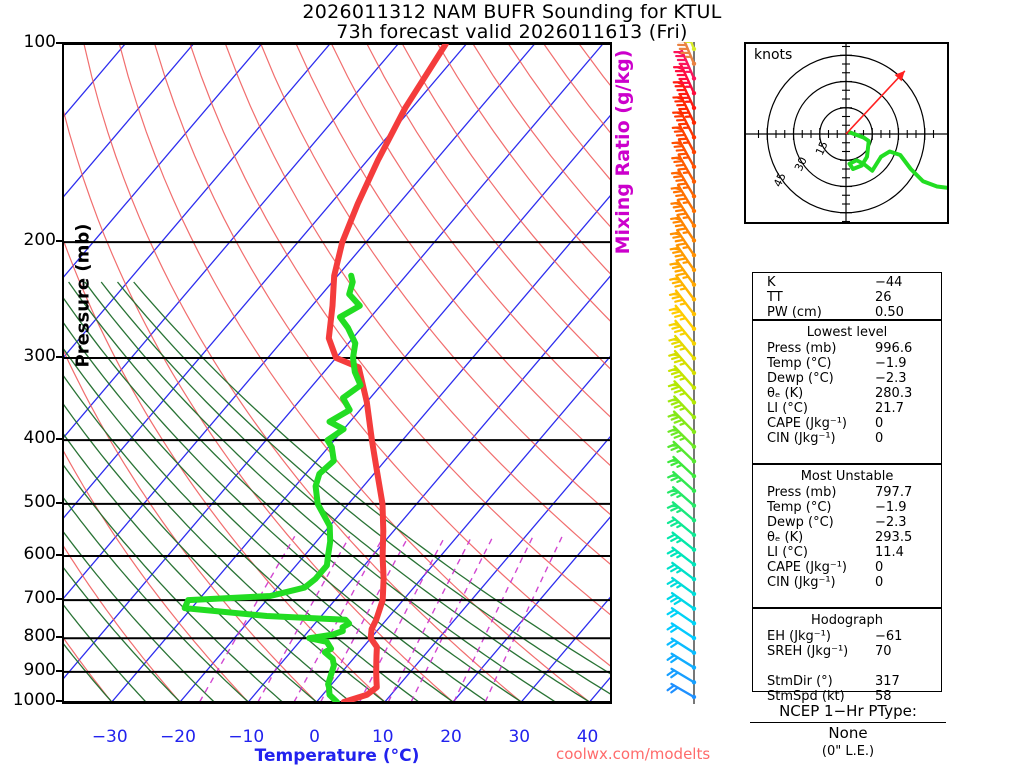  I want to click on table-row: SREH (Jkg⁻¹) 70, so click(847, 651).